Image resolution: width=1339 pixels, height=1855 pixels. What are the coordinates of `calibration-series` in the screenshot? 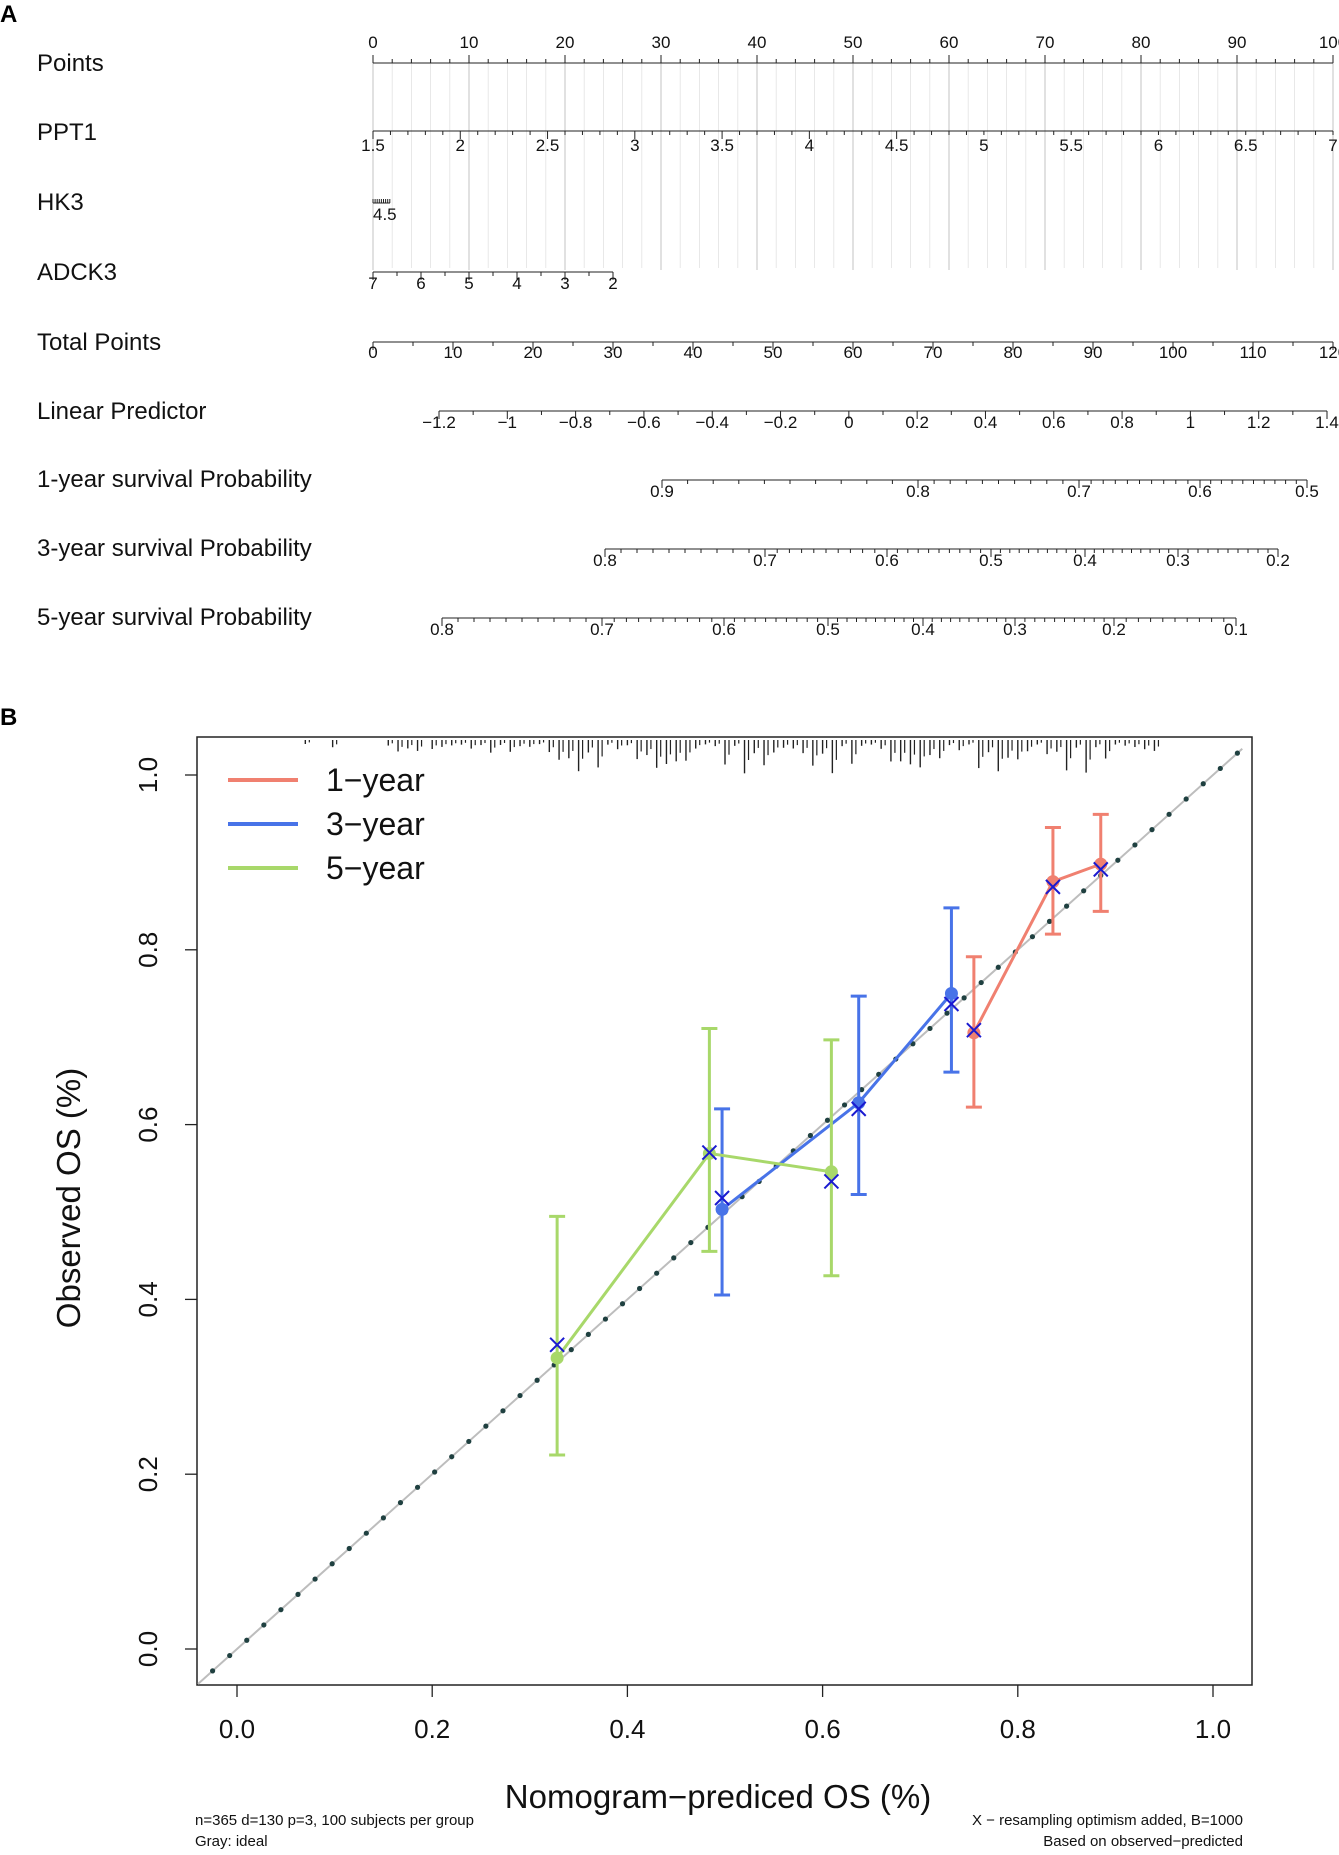 It's located at (829, 1134).